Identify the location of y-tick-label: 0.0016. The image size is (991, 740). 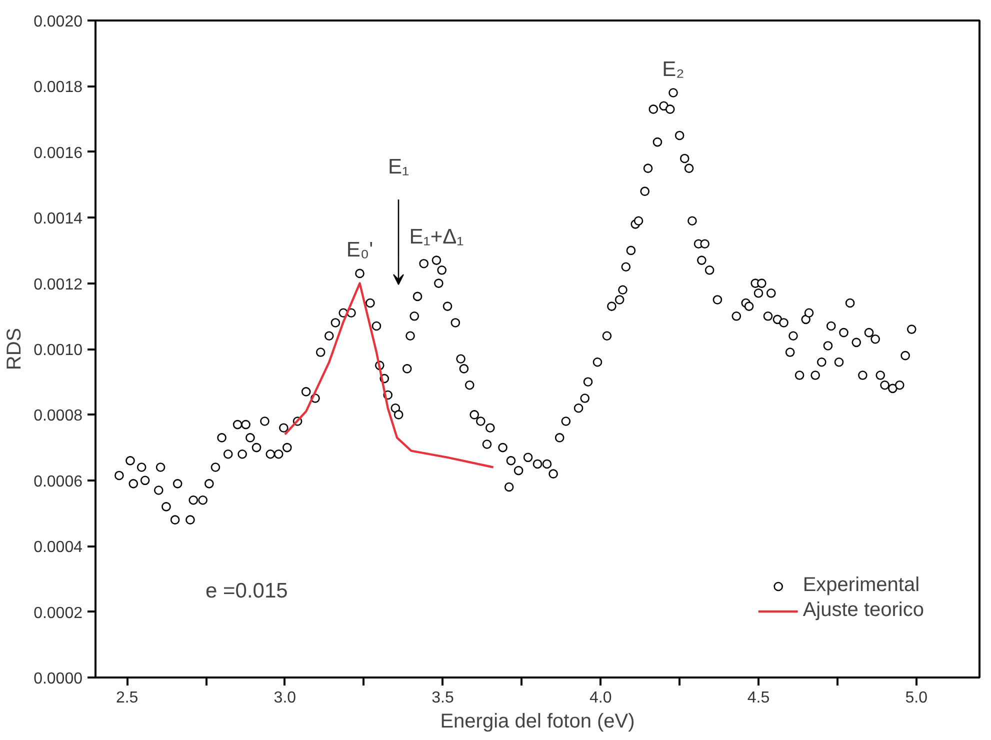
(58, 153).